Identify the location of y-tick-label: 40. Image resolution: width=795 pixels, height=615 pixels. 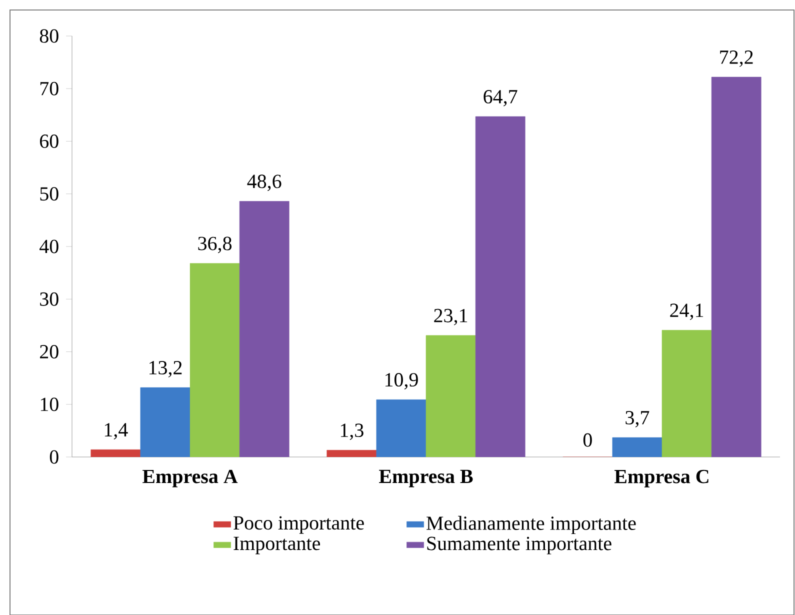
(49, 246).